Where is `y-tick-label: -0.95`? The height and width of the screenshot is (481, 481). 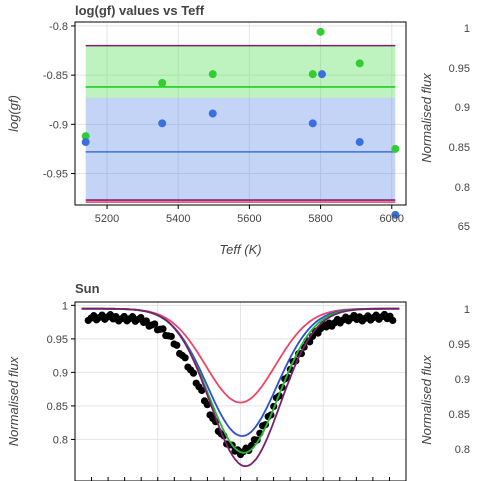
y-tick-label: -0.95 is located at coordinates (55, 175).